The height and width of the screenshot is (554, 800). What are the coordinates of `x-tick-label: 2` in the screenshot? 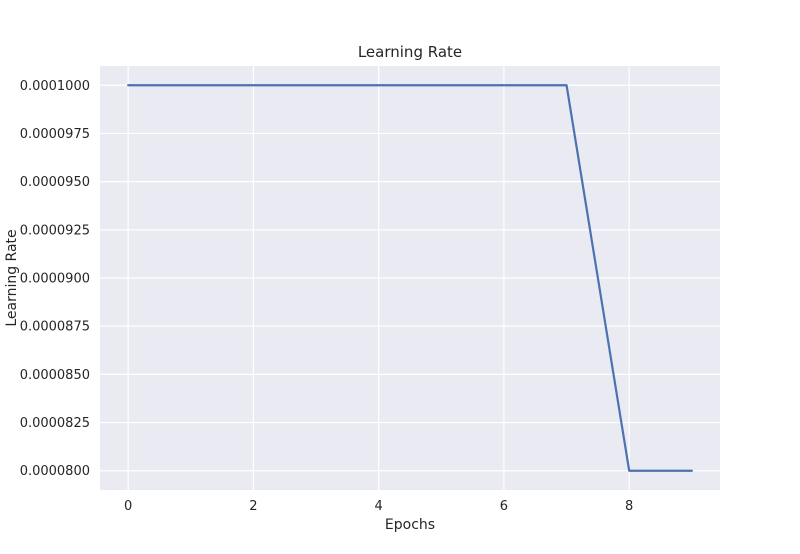 It's located at (253, 506).